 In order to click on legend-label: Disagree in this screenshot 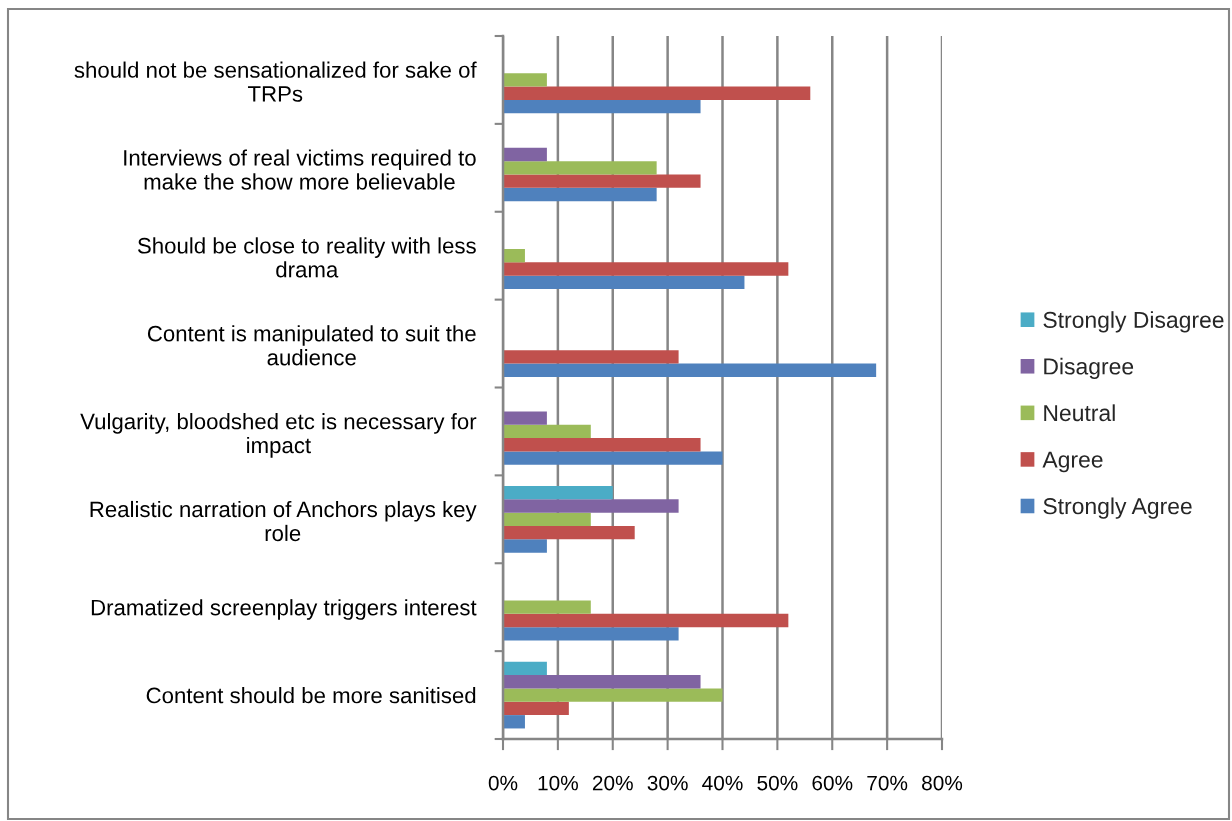, I will do `click(1089, 368)`.